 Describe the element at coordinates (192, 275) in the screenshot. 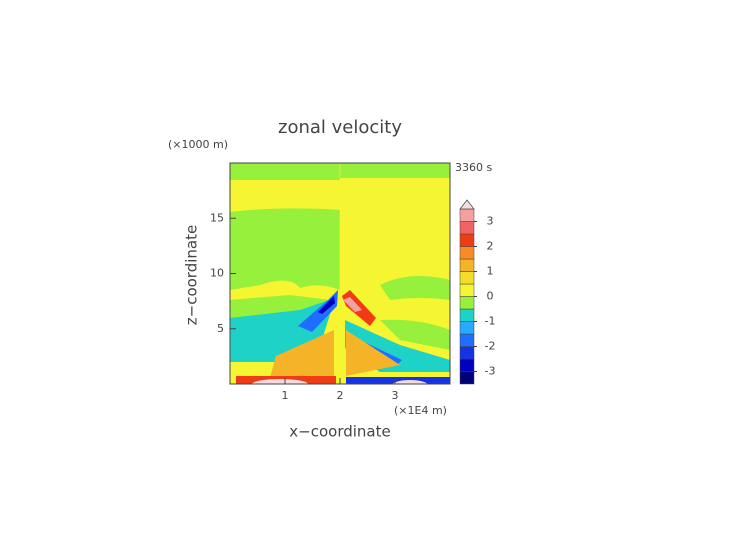

I see `y-axis-label: z−coordinate` at that location.